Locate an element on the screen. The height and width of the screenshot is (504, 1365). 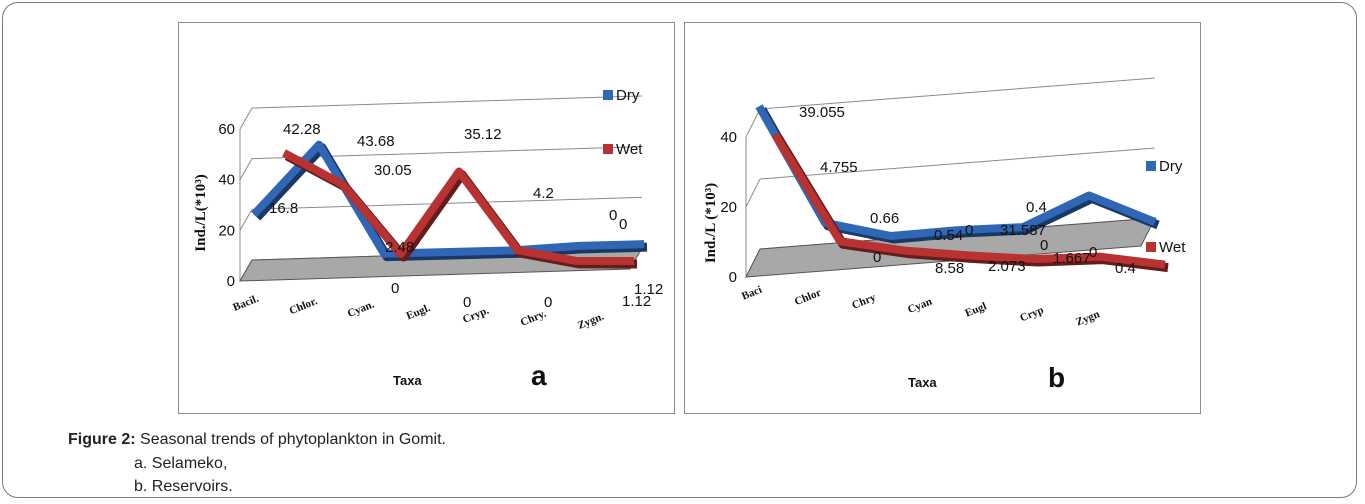
x-tick-label: Chlor is located at coordinates (808, 297).